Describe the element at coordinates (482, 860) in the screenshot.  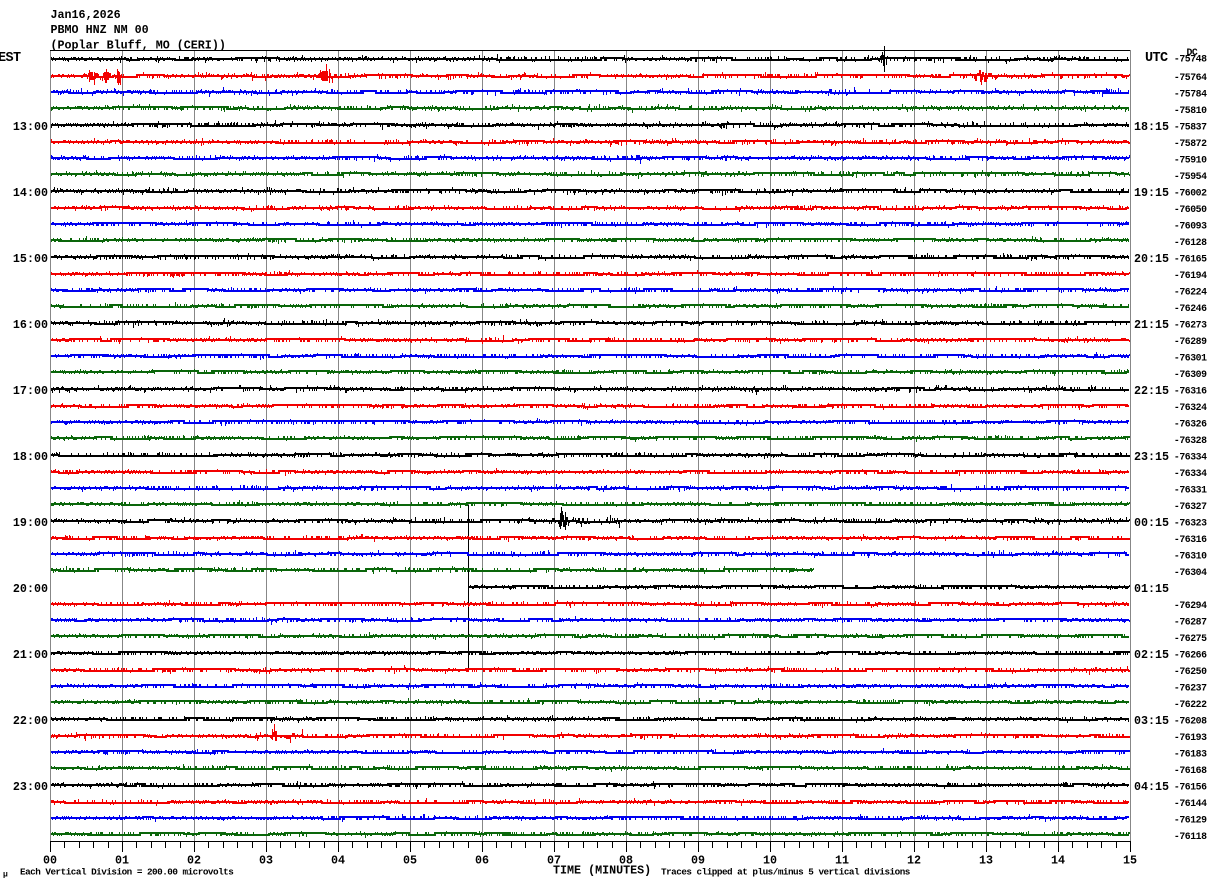
I see `svg-text: 06` at that location.